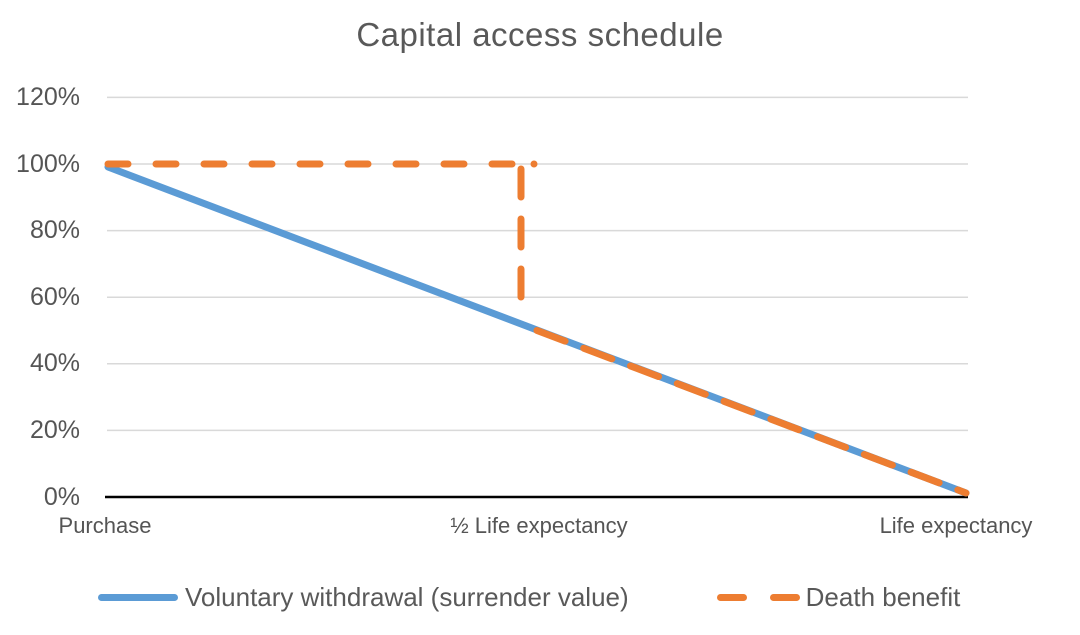 The width and height of the screenshot is (1080, 635). What do you see at coordinates (54, 363) in the screenshot?
I see `y-tick-label: 40%` at bounding box center [54, 363].